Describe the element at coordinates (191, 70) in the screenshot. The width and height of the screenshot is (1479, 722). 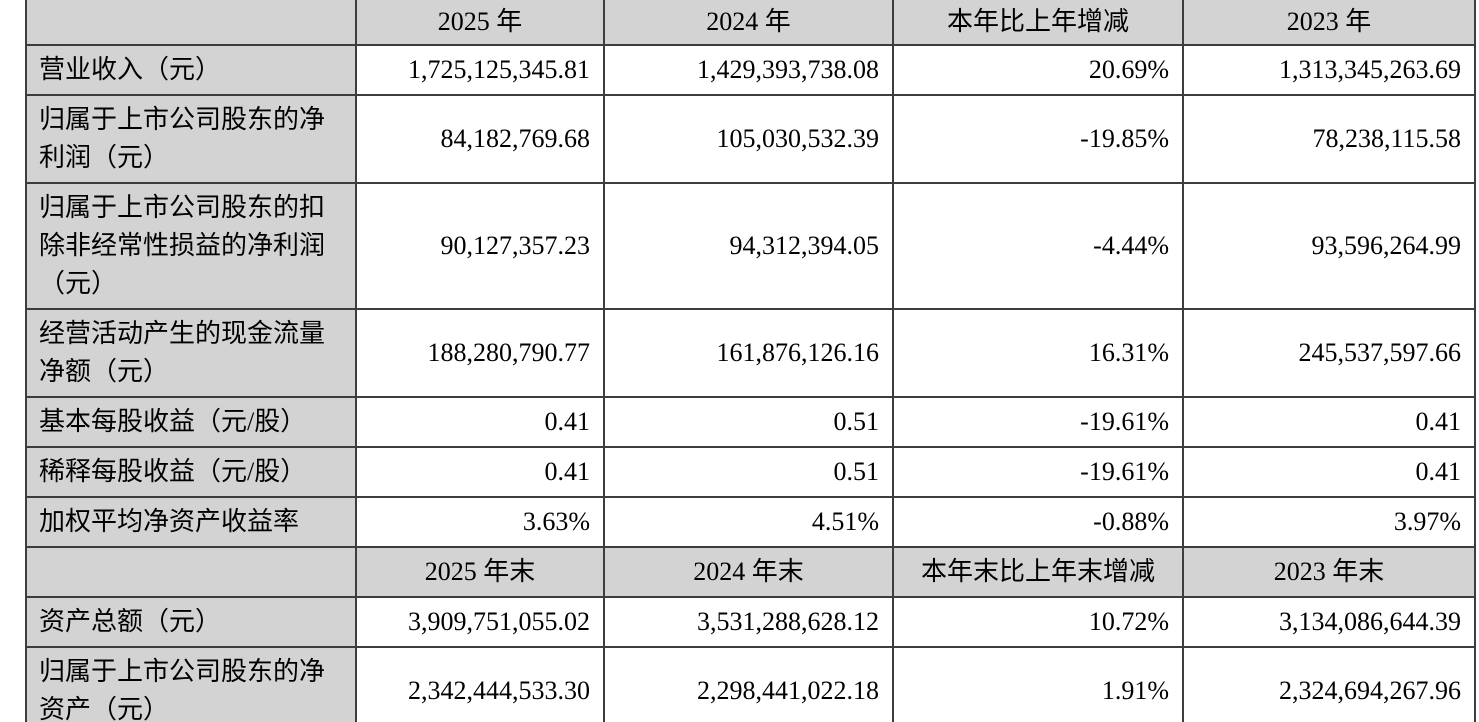
I see `row-label: 营业收入（元）` at that location.